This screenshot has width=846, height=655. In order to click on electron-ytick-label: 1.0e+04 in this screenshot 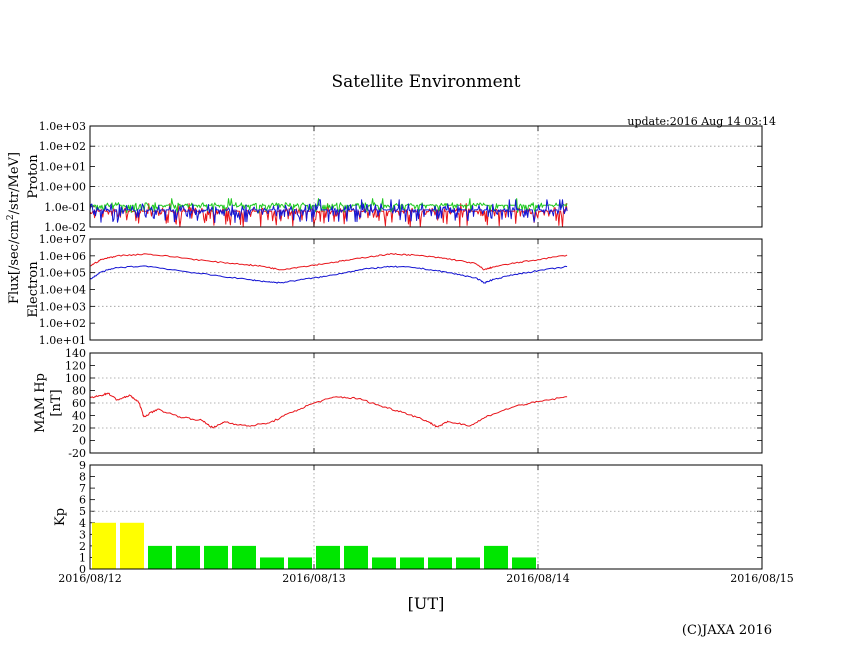, I will do `click(62, 290)`.